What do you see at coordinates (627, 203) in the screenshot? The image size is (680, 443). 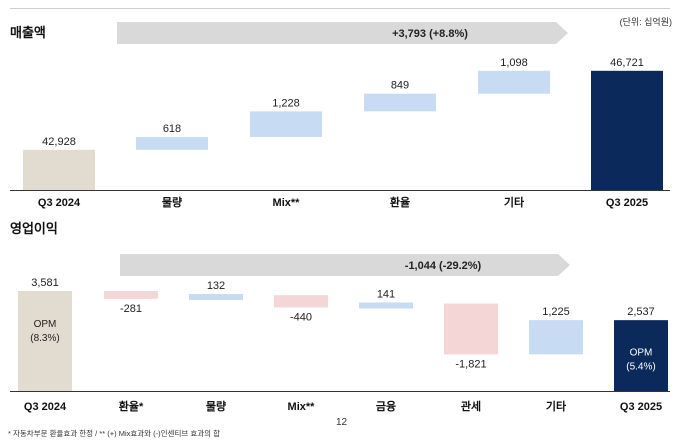 I see `revenue-category-label-6: Q3 2025` at bounding box center [627, 203].